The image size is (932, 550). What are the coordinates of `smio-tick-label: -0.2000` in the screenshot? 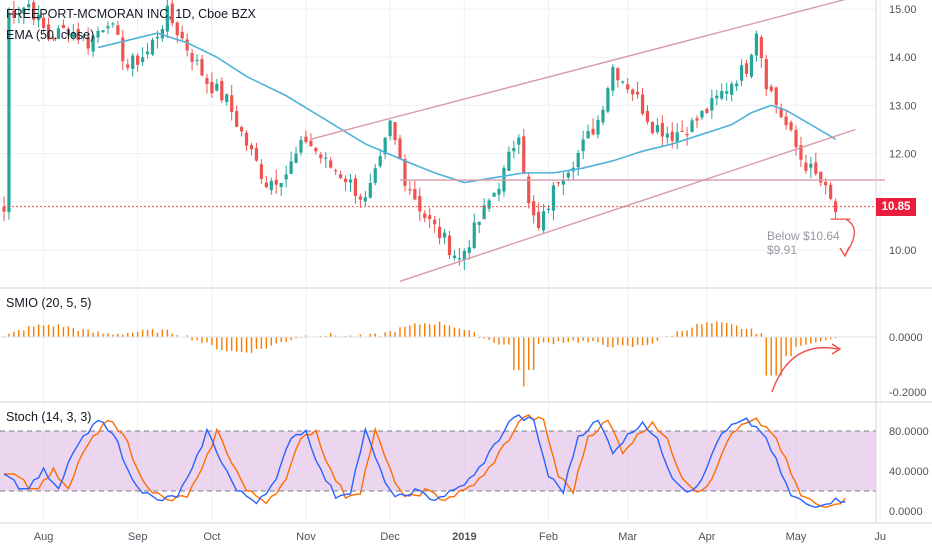 It's located at (907, 393).